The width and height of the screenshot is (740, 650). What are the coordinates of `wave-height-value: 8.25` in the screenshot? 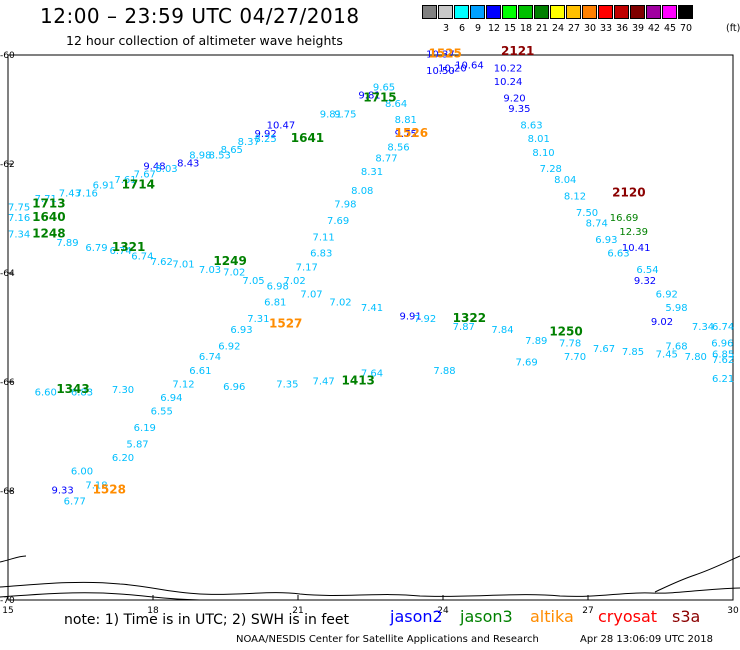 It's located at (266, 139).